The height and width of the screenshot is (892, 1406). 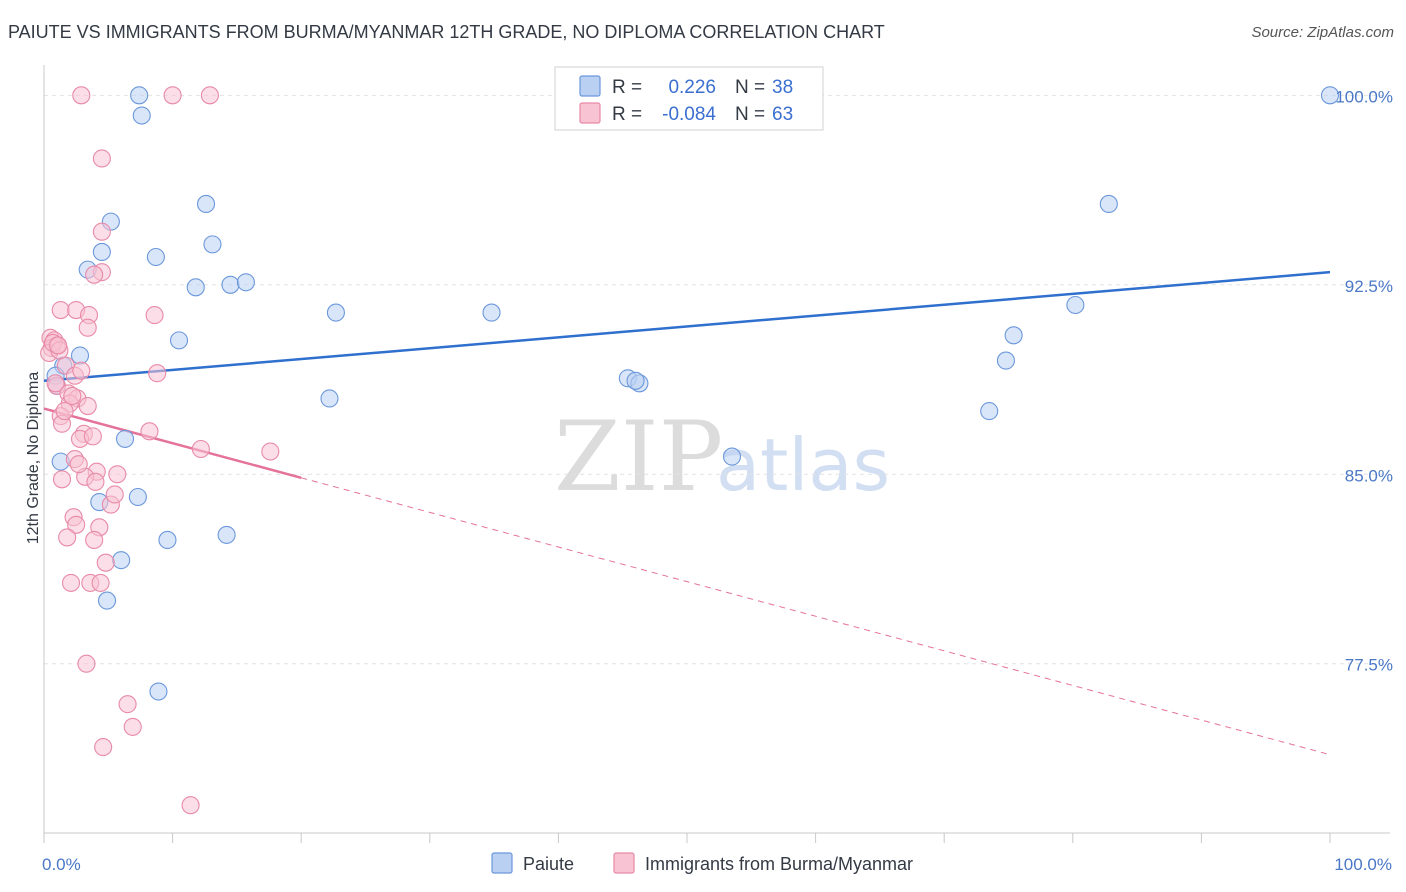 I want to click on series-legend-label-paiute: Paiute, so click(x=548, y=864).